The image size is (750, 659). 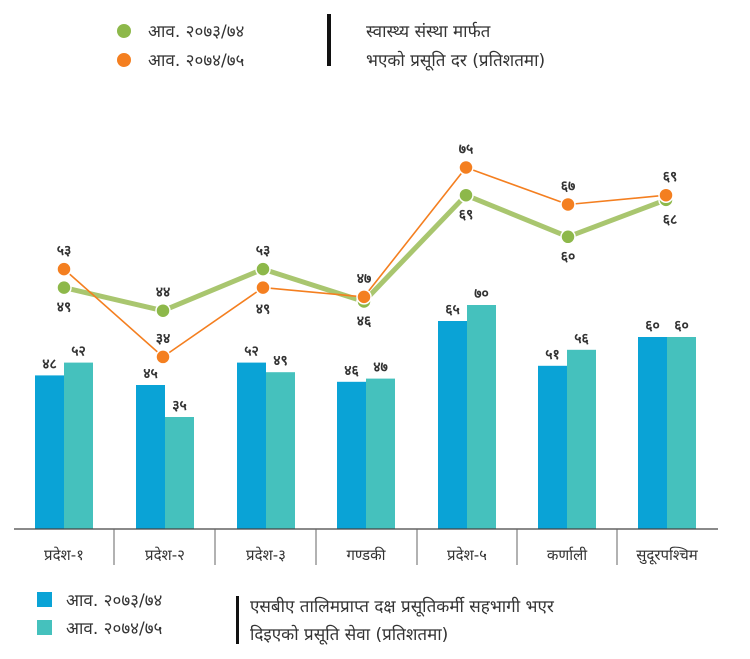 What do you see at coordinates (380, 368) in the screenshot?
I see `bar-value-label: ४७` at bounding box center [380, 368].